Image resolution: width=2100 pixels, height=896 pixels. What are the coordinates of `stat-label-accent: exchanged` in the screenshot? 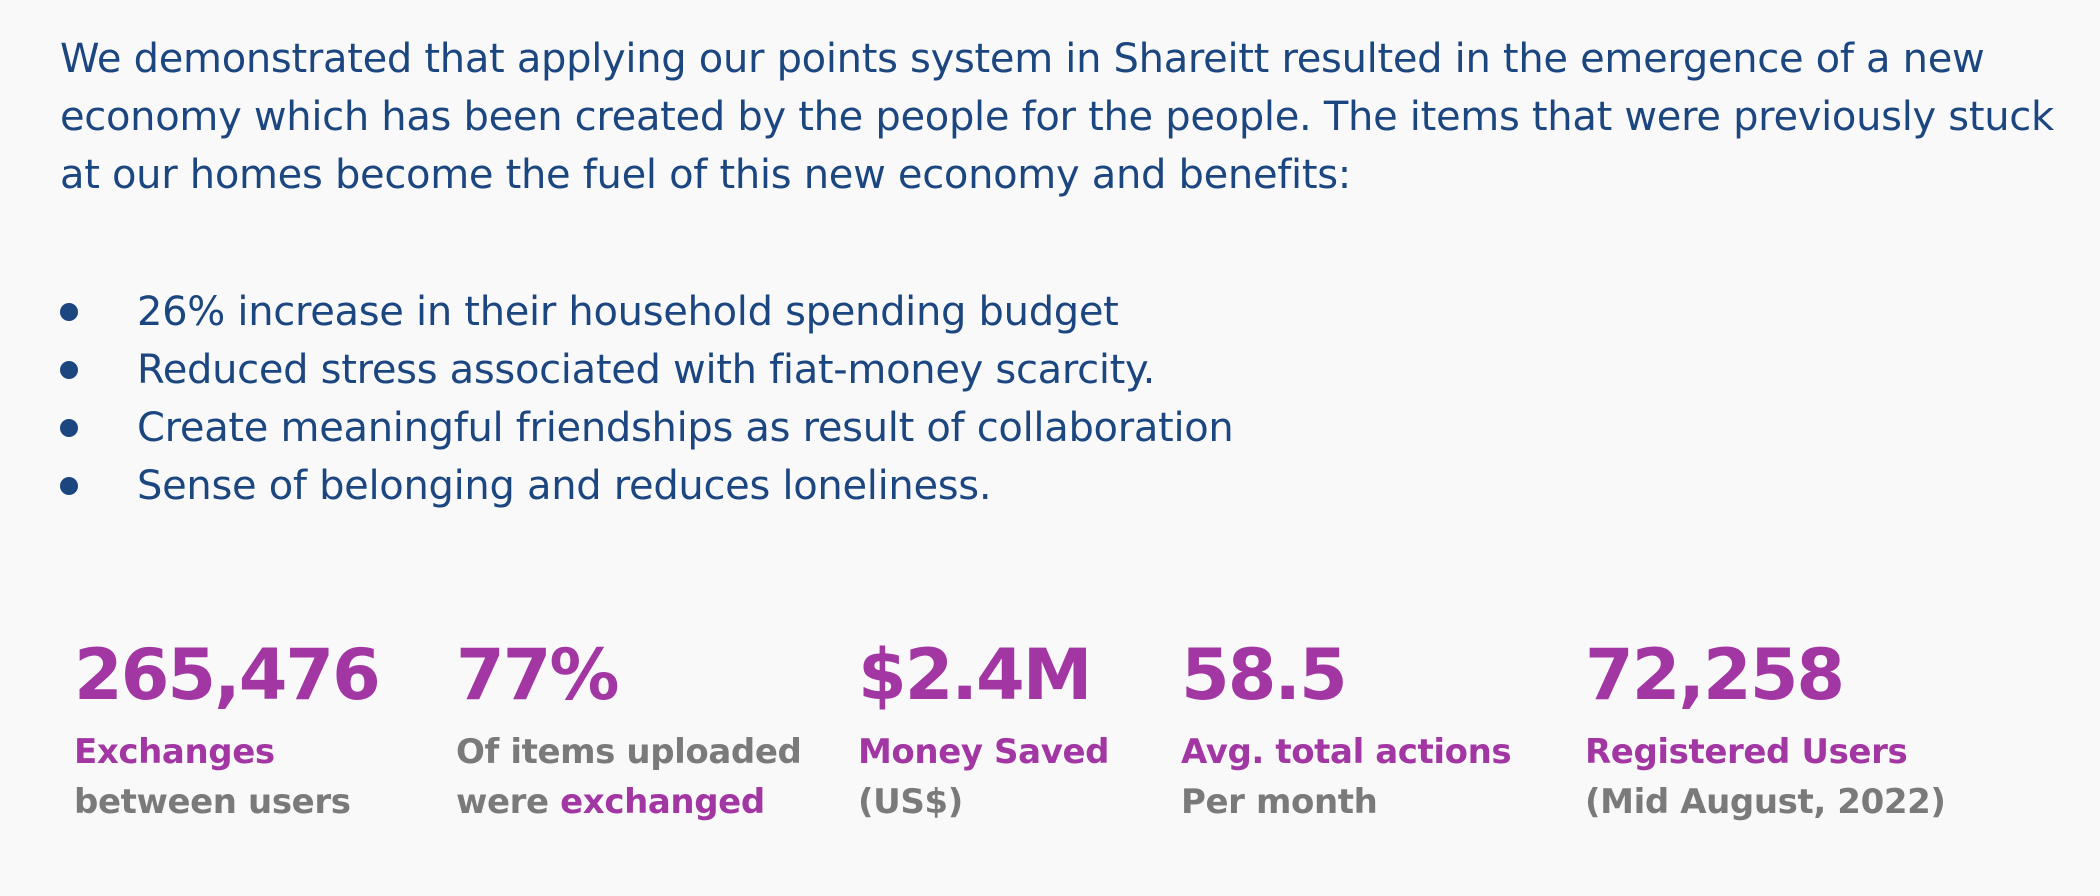 It's located at (662, 802).